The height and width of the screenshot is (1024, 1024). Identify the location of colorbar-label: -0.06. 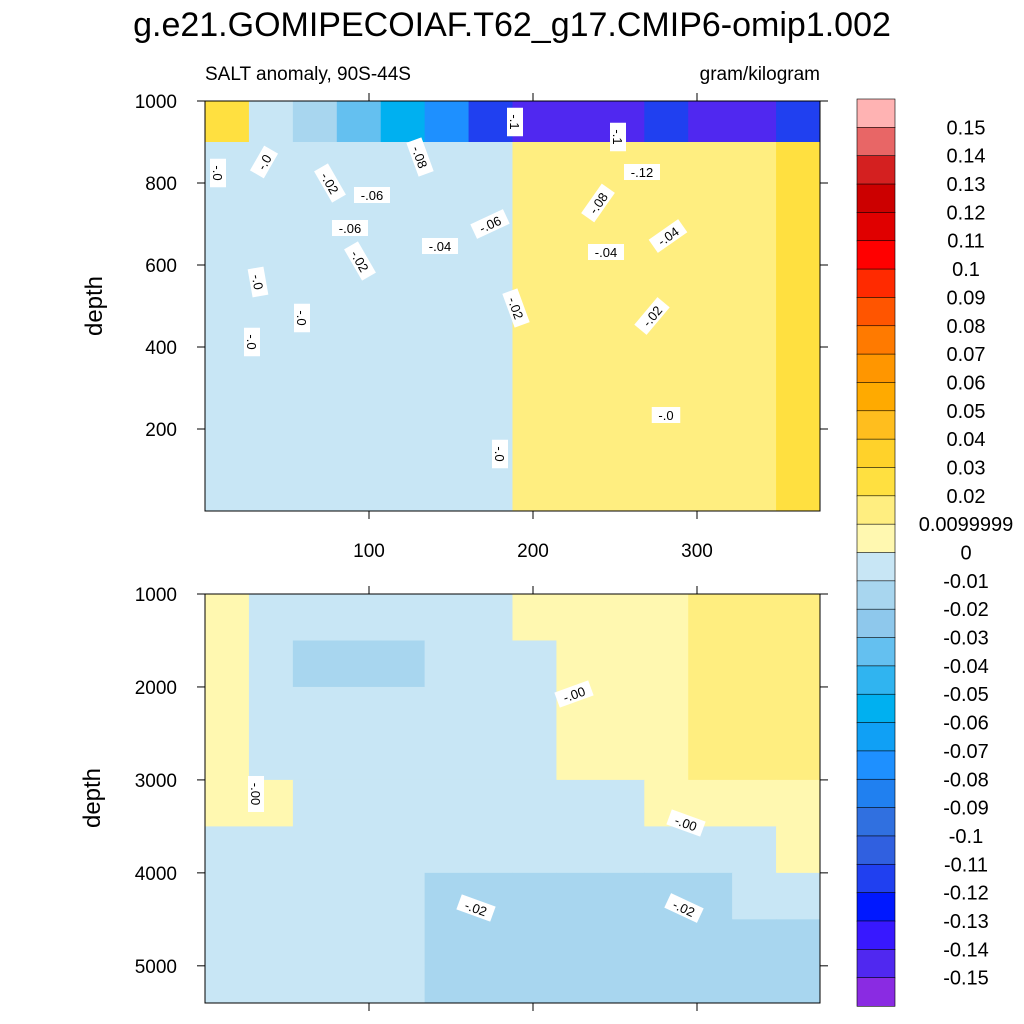
(966, 724).